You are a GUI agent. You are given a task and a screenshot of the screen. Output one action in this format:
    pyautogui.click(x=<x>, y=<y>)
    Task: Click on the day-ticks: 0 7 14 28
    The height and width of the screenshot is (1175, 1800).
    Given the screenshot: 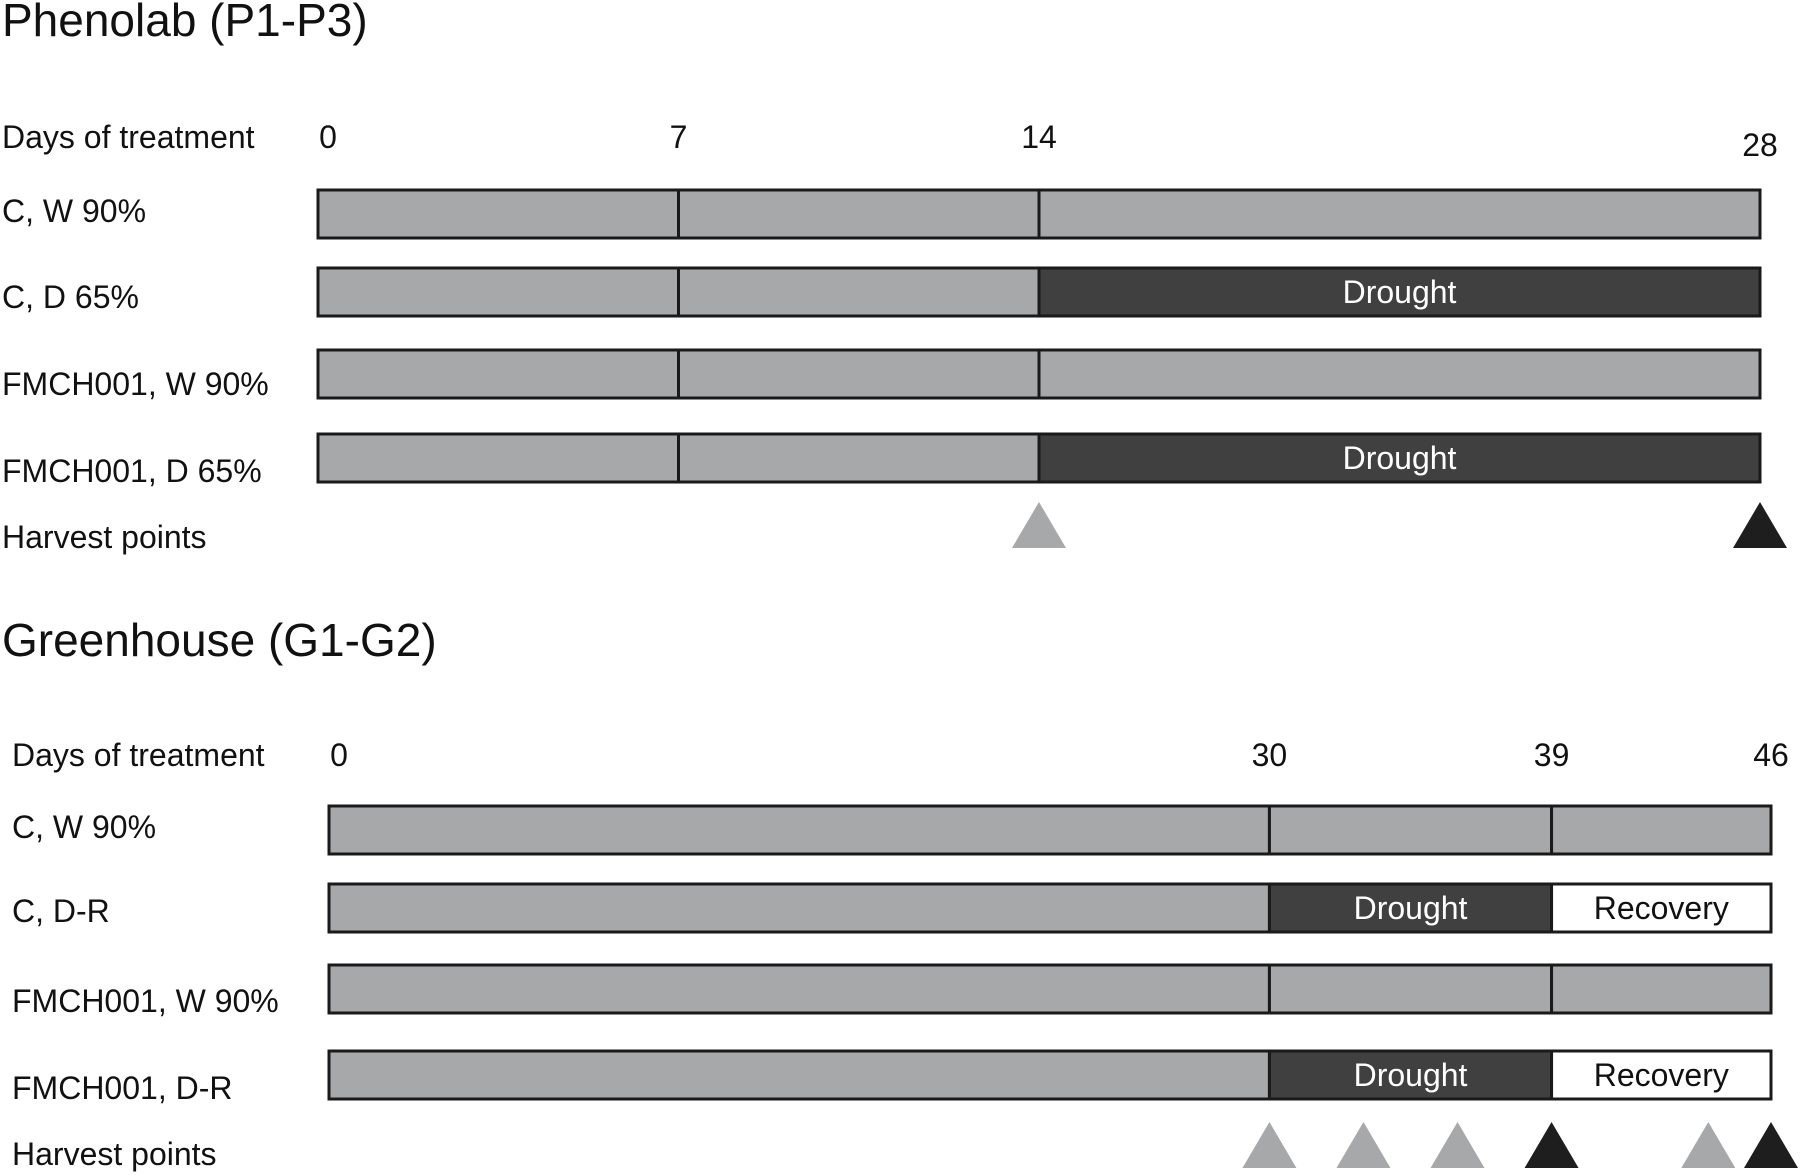 What is the action you would take?
    pyautogui.click(x=1048, y=141)
    